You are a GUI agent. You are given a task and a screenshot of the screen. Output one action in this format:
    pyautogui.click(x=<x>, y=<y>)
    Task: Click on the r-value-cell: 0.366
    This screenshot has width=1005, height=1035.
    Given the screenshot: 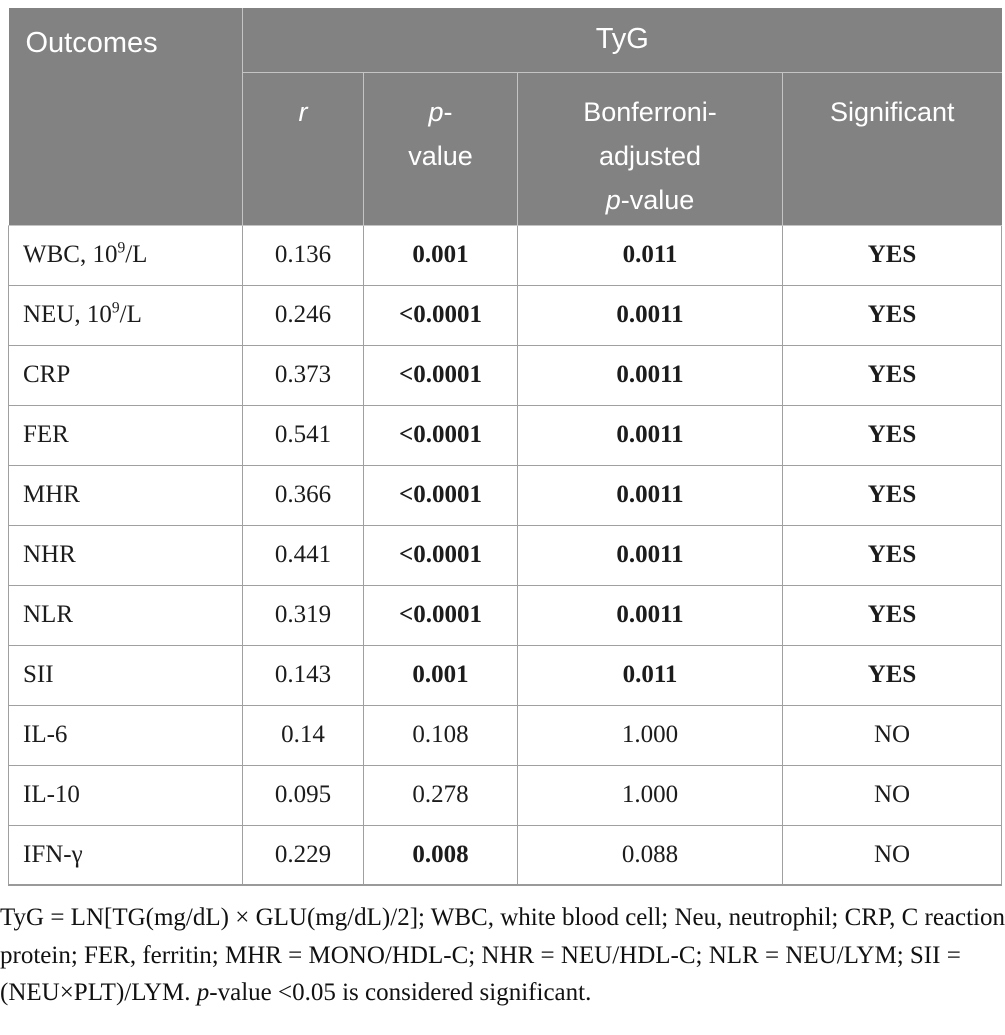 What is the action you would take?
    pyautogui.click(x=303, y=495)
    